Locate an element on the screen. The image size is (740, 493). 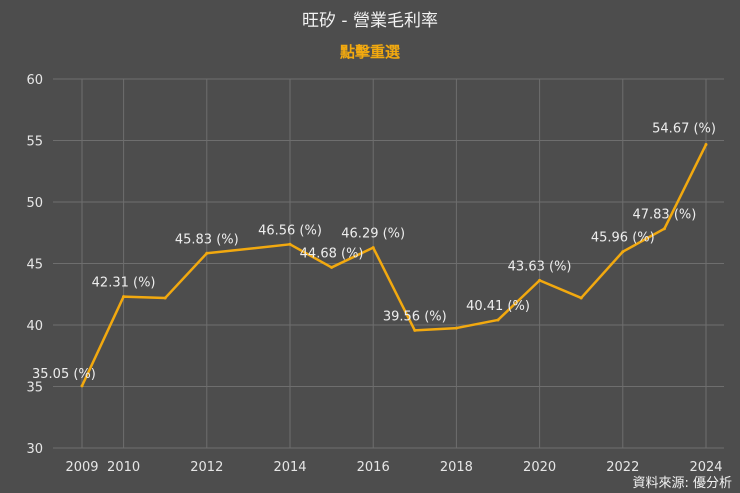
reselect-link: 點擊重選 is located at coordinates (369, 52).